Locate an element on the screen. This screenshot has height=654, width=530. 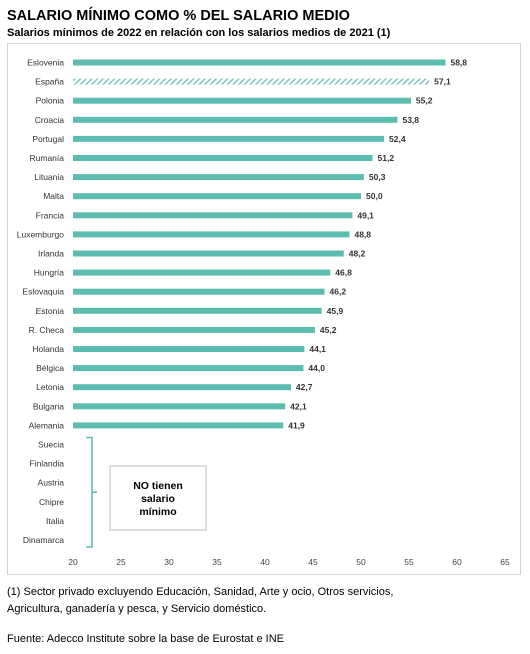
bar-eslovenia is located at coordinates (259, 62).